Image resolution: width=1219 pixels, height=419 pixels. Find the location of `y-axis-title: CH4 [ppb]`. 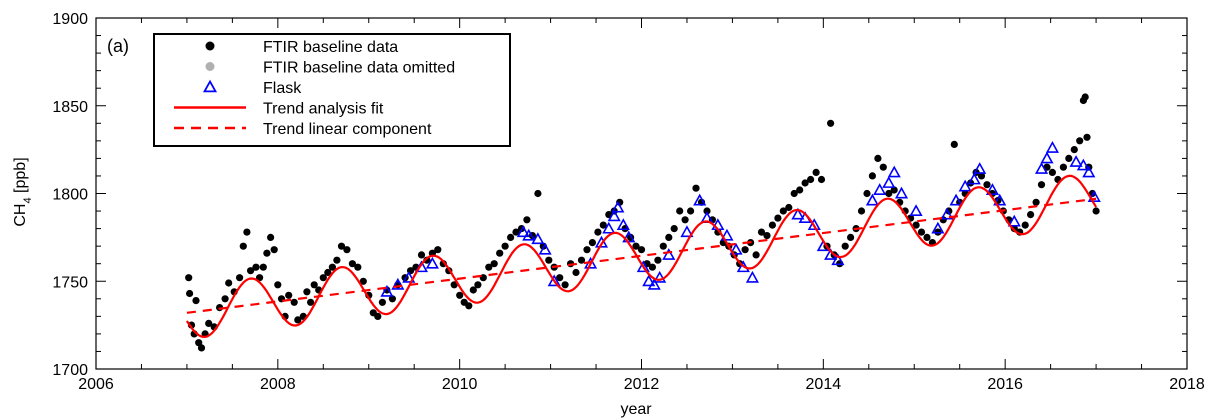

y-axis-title: CH4 [ppb] is located at coordinates (23, 191).